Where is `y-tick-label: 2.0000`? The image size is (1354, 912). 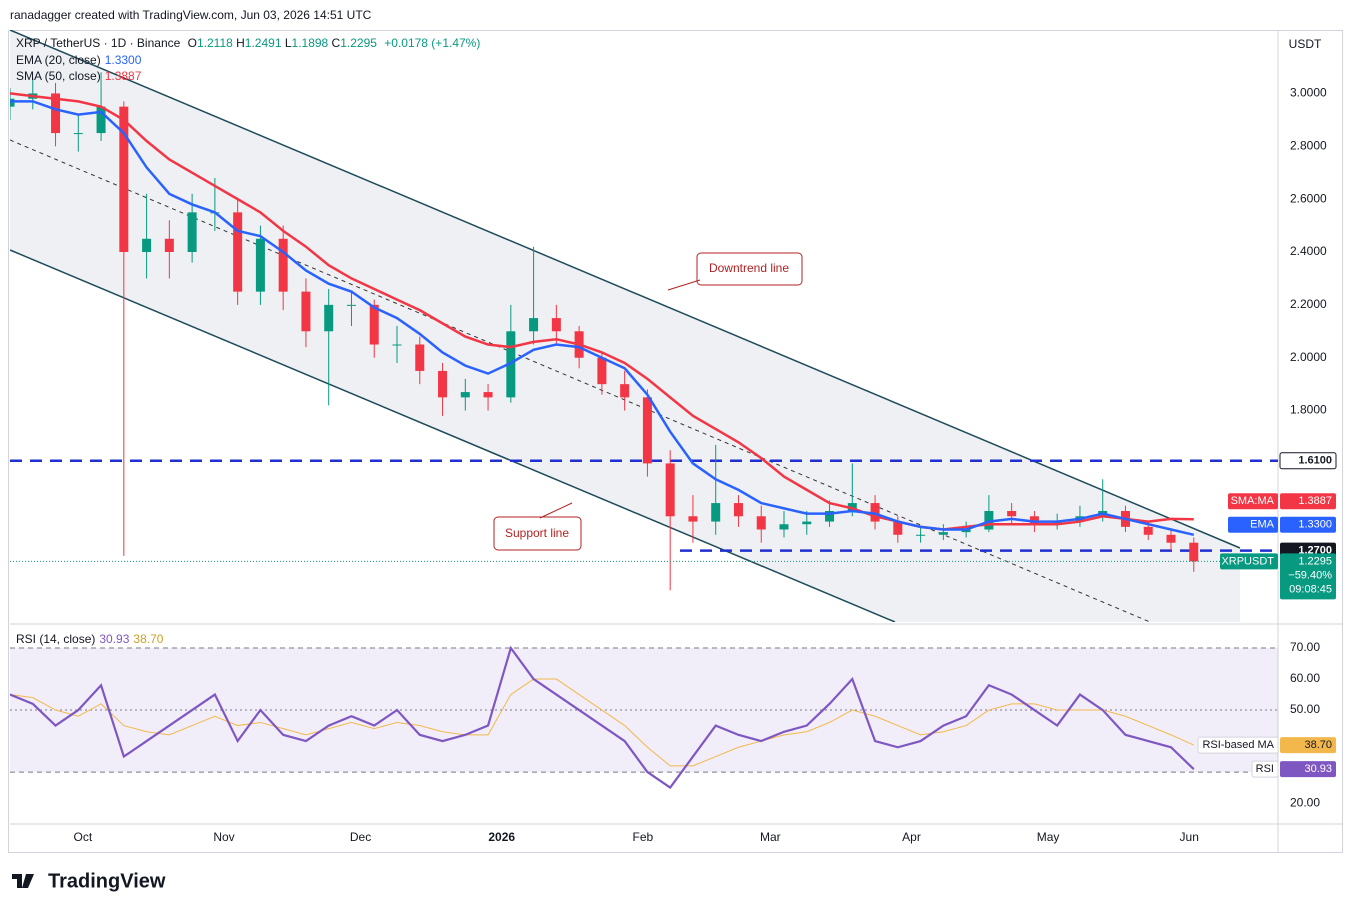
y-tick-label: 2.0000 is located at coordinates (1308, 357).